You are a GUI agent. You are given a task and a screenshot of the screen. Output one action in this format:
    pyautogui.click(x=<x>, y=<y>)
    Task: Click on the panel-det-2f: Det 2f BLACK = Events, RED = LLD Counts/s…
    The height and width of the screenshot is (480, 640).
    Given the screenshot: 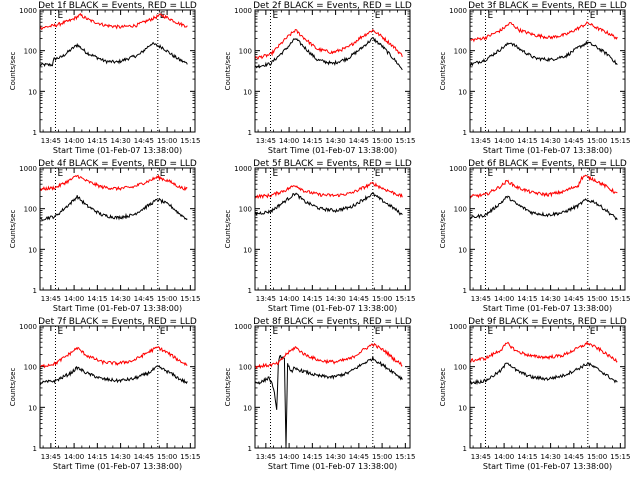 What is the action you would take?
    pyautogui.click(x=319, y=78)
    